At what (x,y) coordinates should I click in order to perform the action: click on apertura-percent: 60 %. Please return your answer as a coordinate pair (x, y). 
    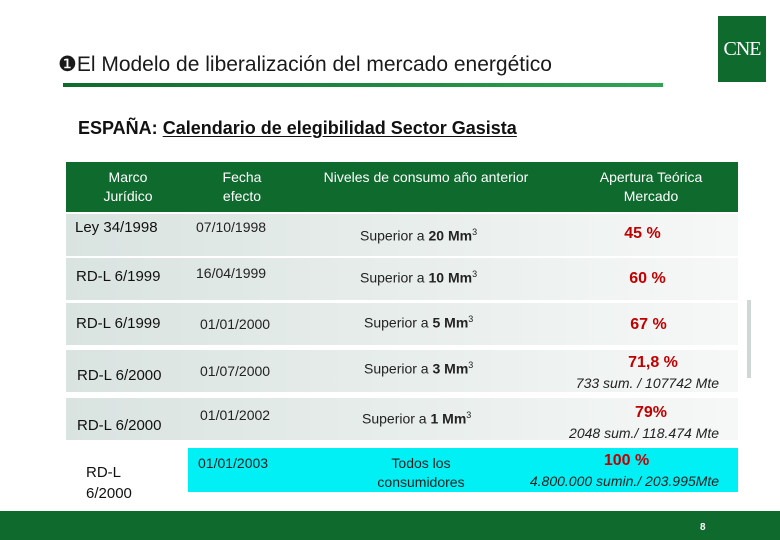
    Looking at the image, I should click on (647, 278).